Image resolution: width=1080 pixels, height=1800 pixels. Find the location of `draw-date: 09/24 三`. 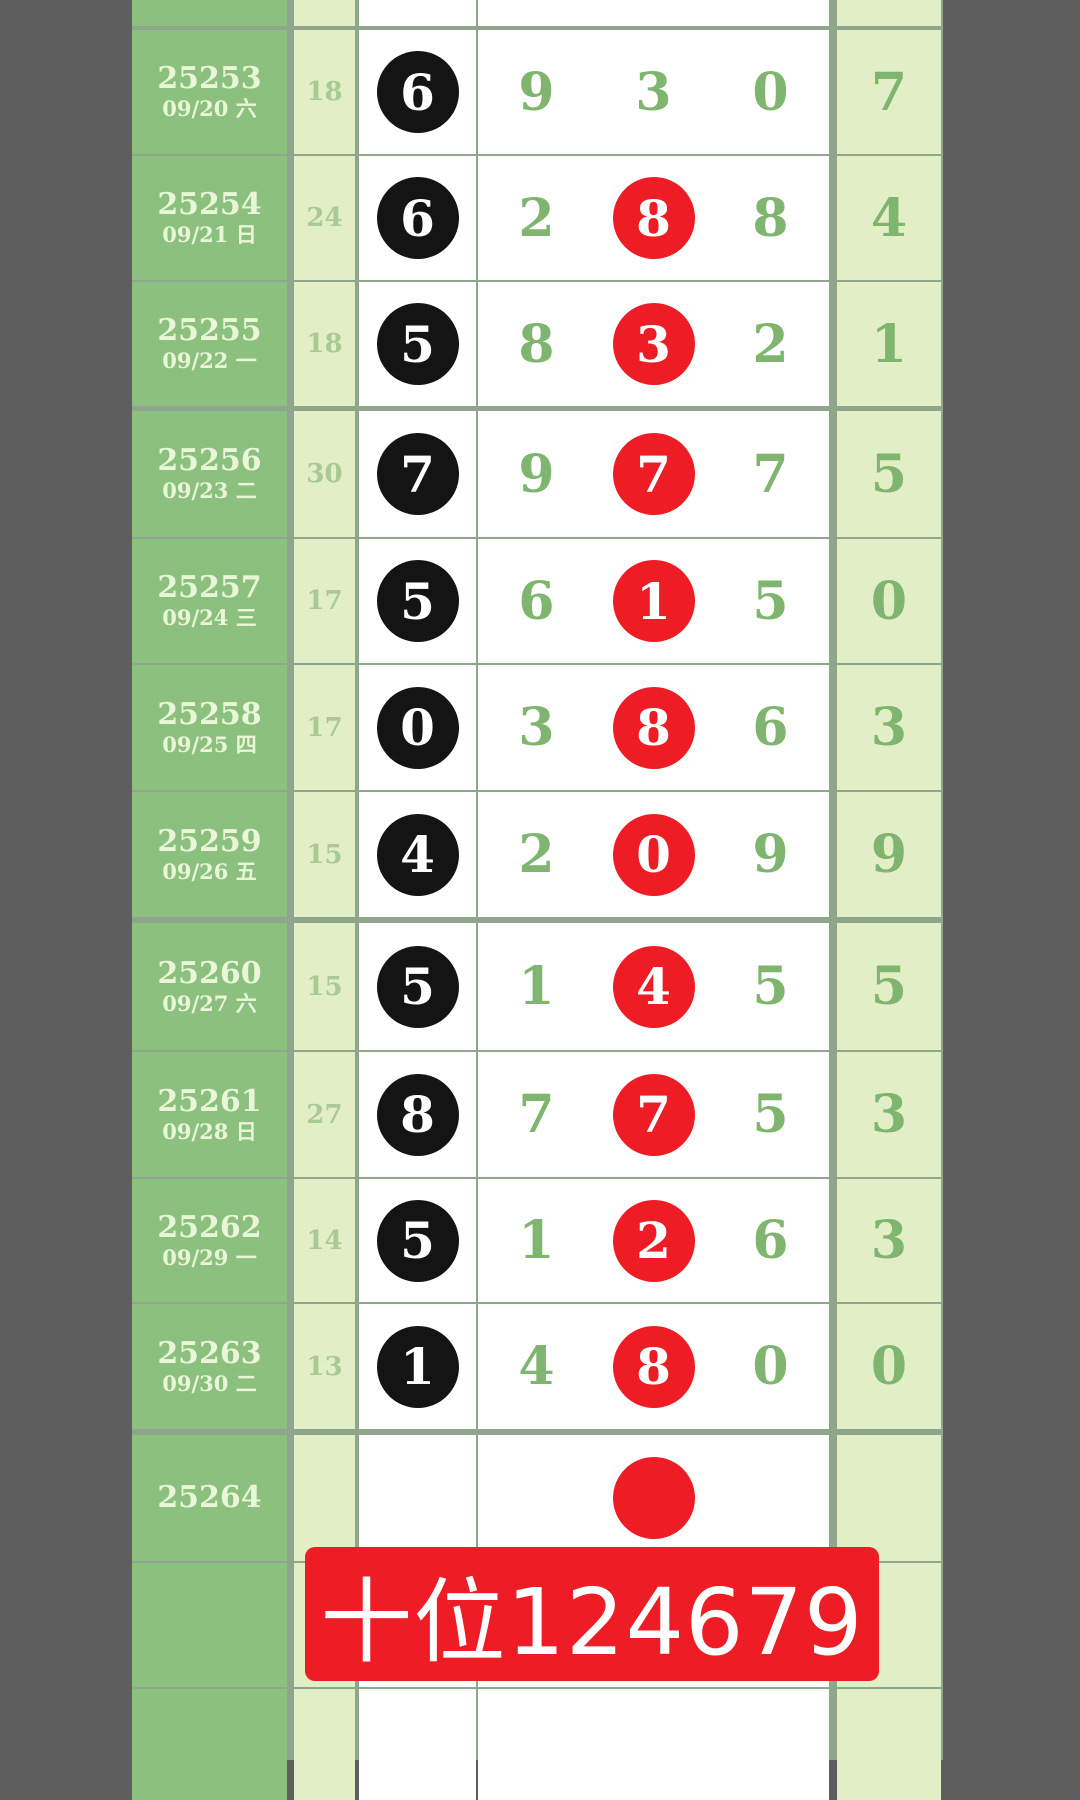

draw-date: 09/24 三 is located at coordinates (209, 617).